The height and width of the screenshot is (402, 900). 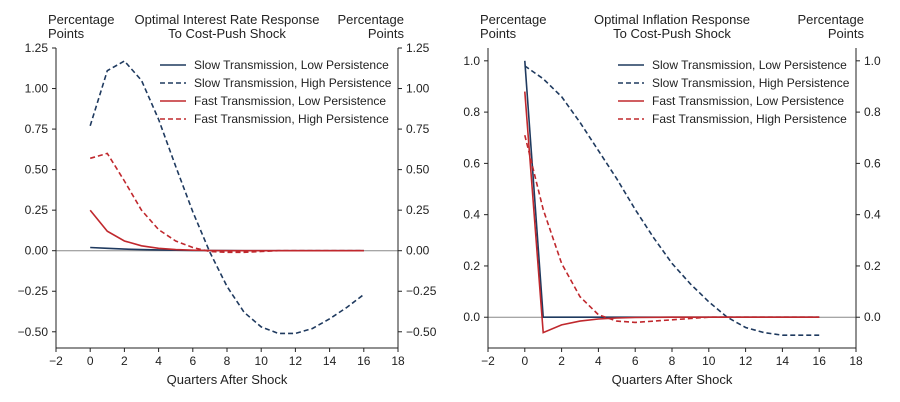 I want to click on right-y-tick-label: 0.00, so click(x=418, y=251).